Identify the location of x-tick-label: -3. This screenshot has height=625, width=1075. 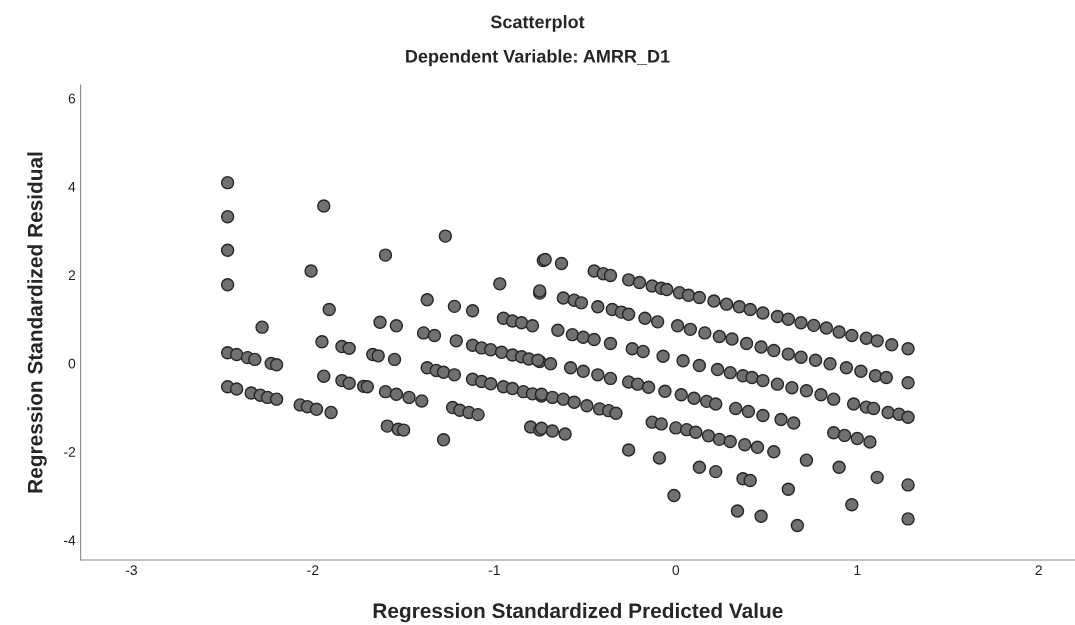
(131, 570).